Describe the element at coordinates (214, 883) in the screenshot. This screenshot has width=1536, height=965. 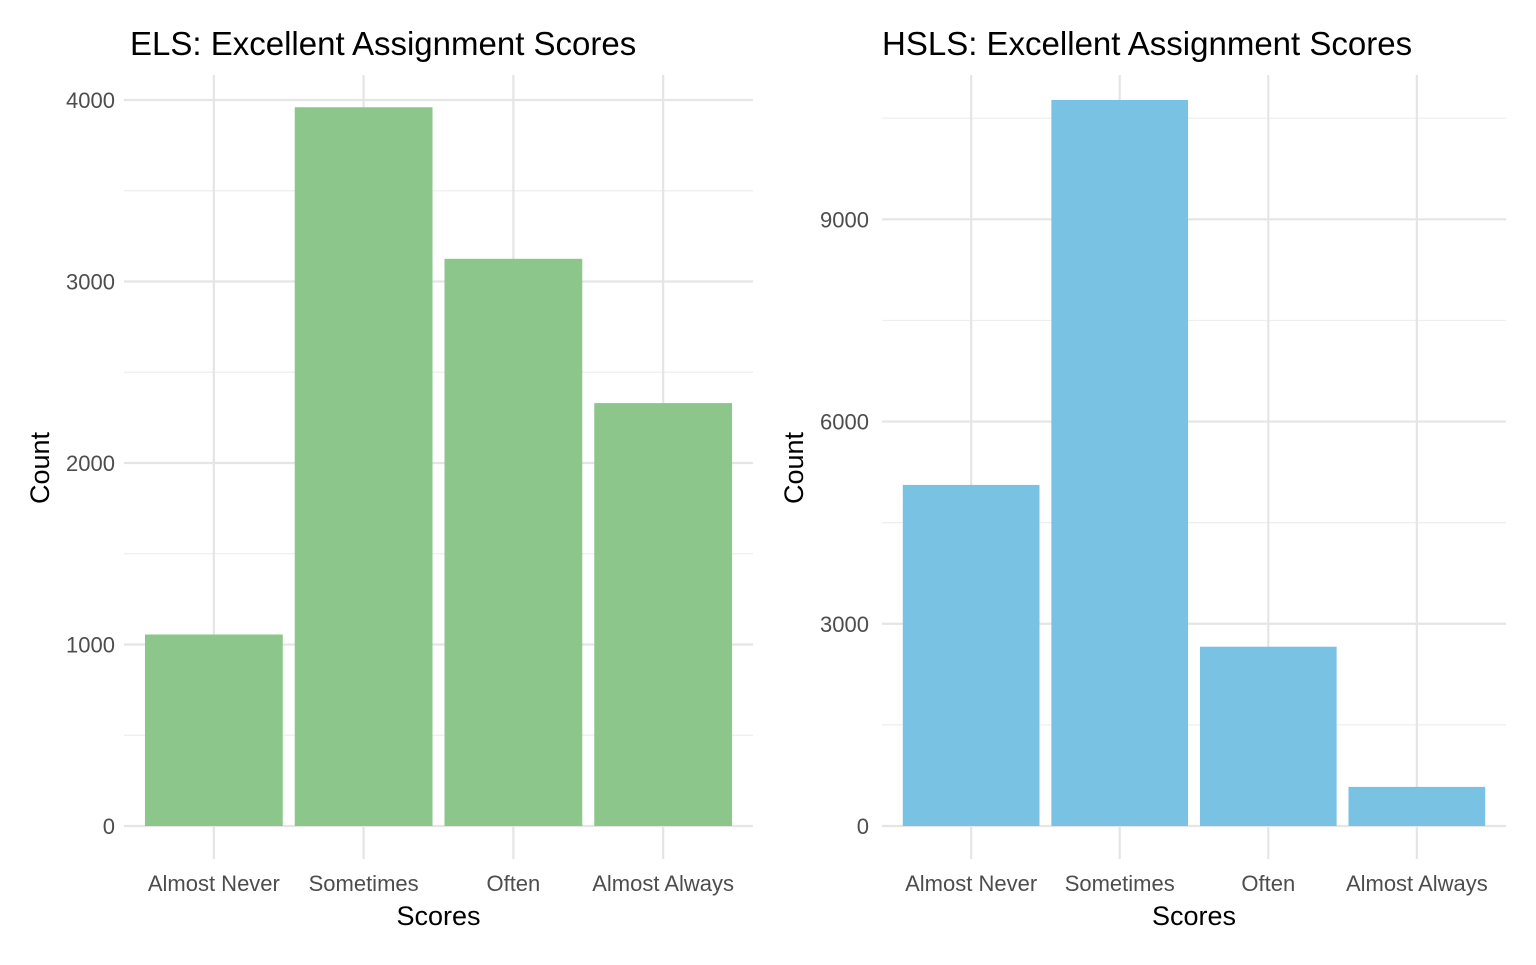
I see `els-x-tick-label: Almost Never` at that location.